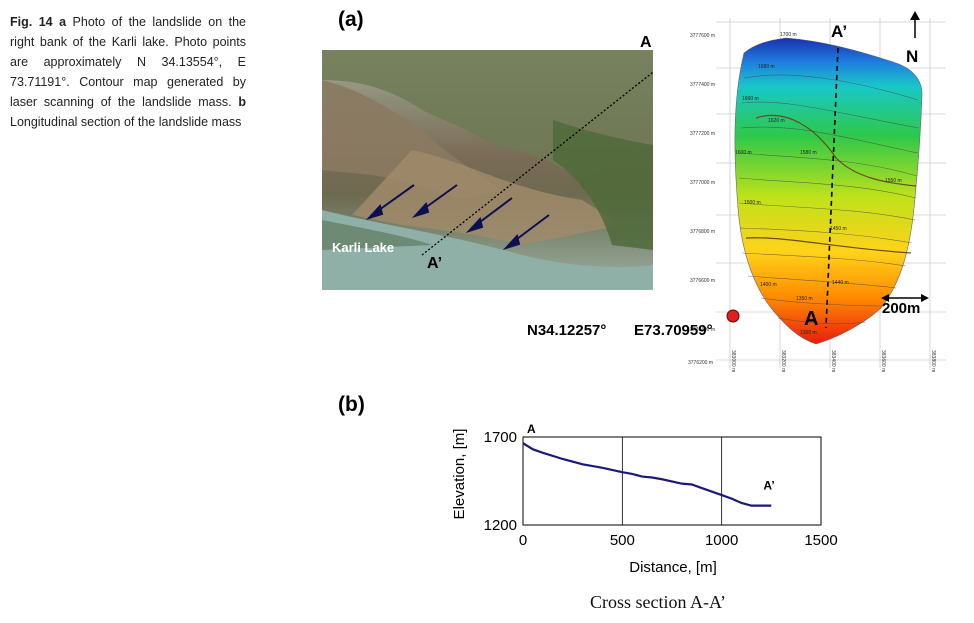 The width and height of the screenshot is (974, 623). Describe the element at coordinates (721, 540) in the screenshot. I see `x-tick-label: 1000` at that location.